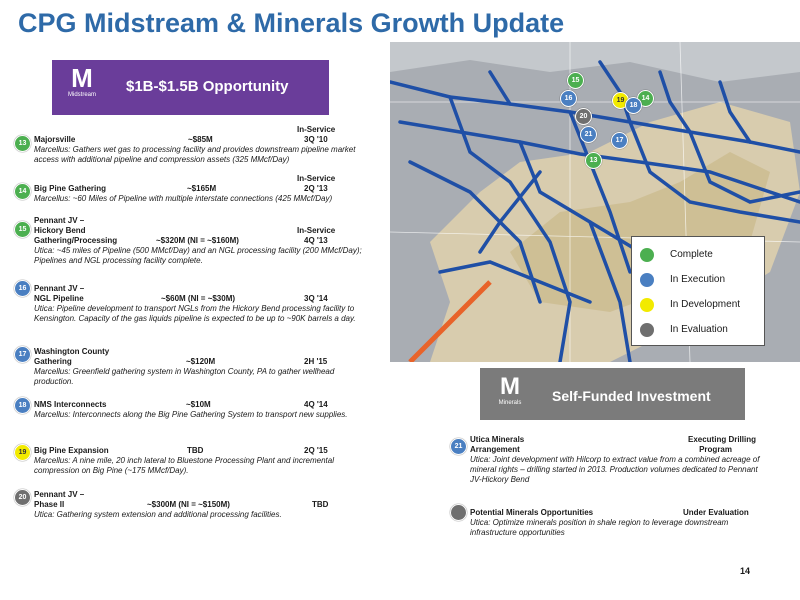 The image size is (800, 600). Describe the element at coordinates (76, 240) in the screenshot. I see `project-name-line3: Gathering/Processing` at that location.